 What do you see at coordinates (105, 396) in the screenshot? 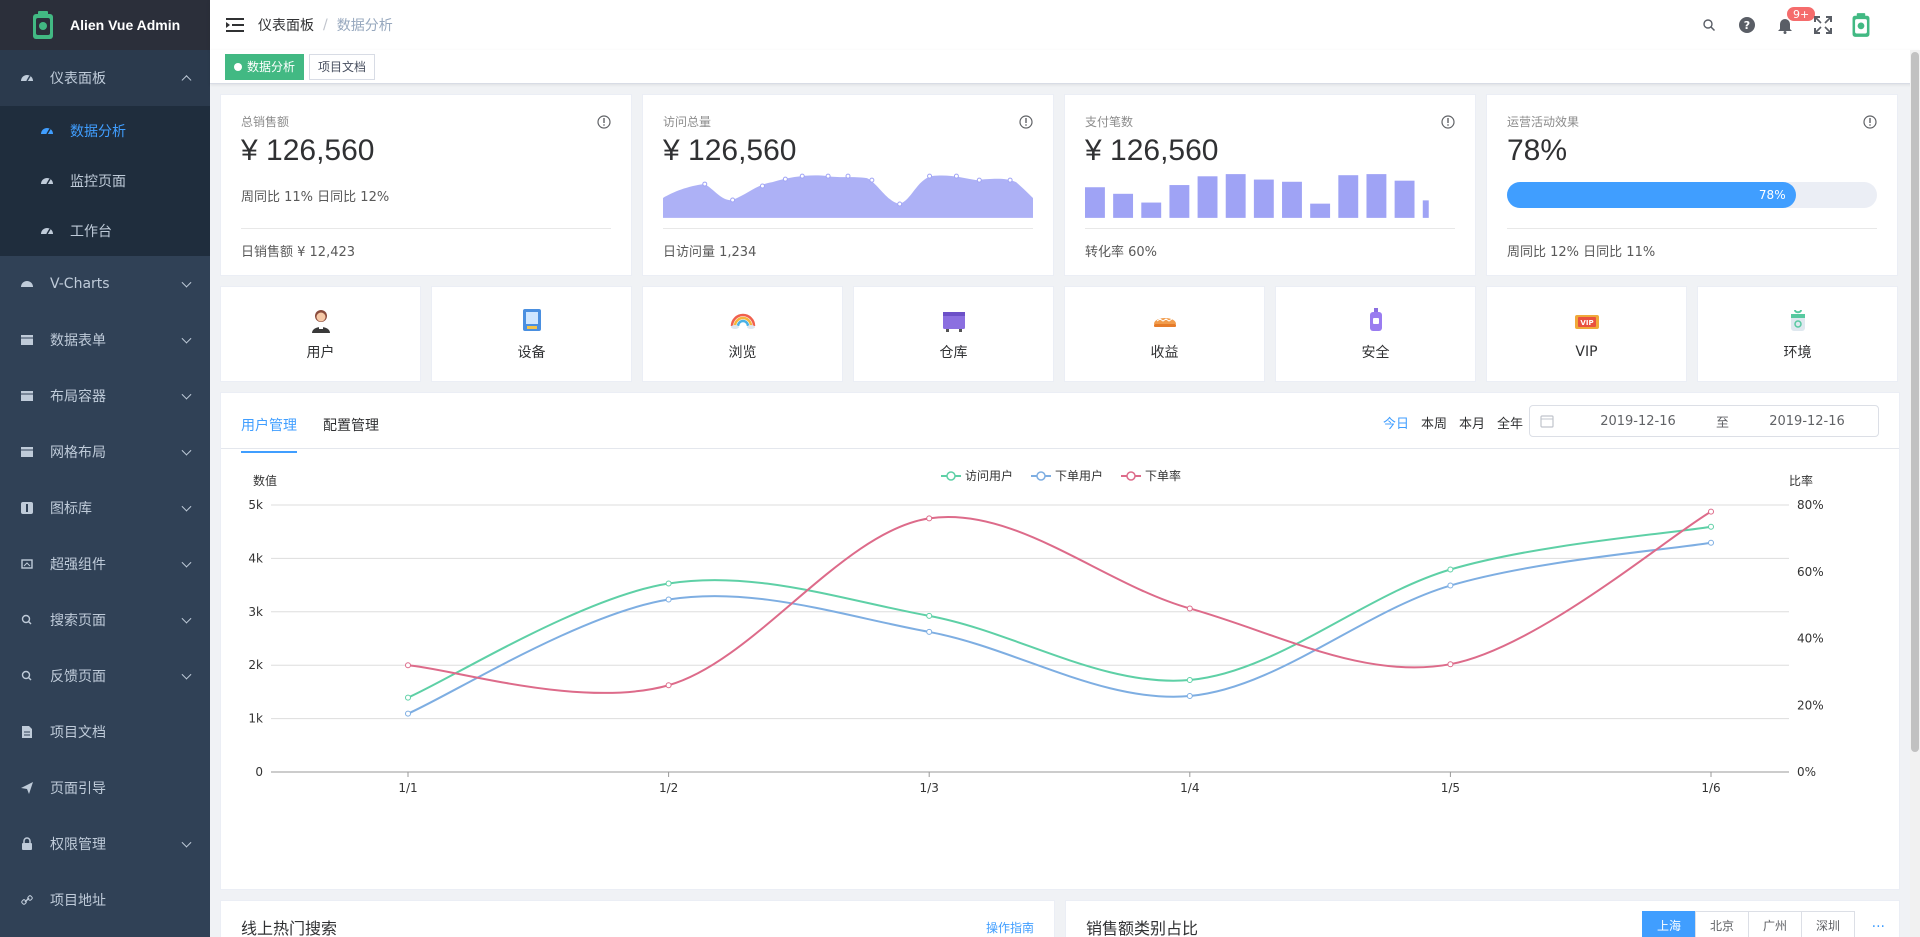
I see `sidebar-item-layout: 布局容器` at bounding box center [105, 396].